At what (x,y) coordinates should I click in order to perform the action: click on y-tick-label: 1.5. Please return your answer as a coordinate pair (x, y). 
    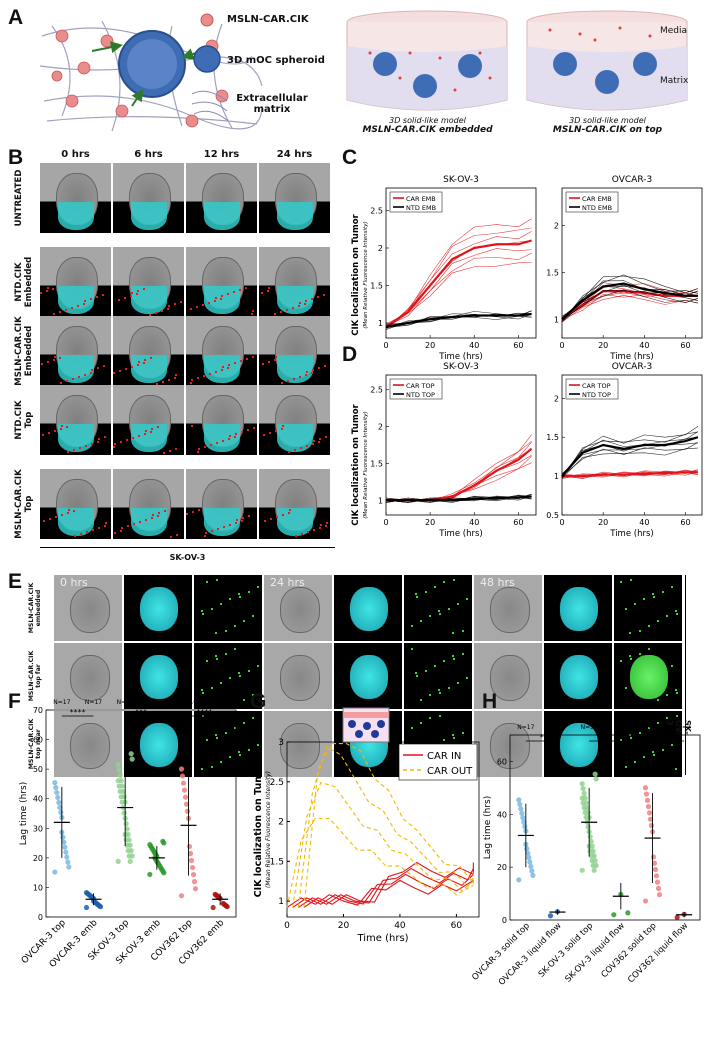
    Looking at the image, I should click on (376, 463).